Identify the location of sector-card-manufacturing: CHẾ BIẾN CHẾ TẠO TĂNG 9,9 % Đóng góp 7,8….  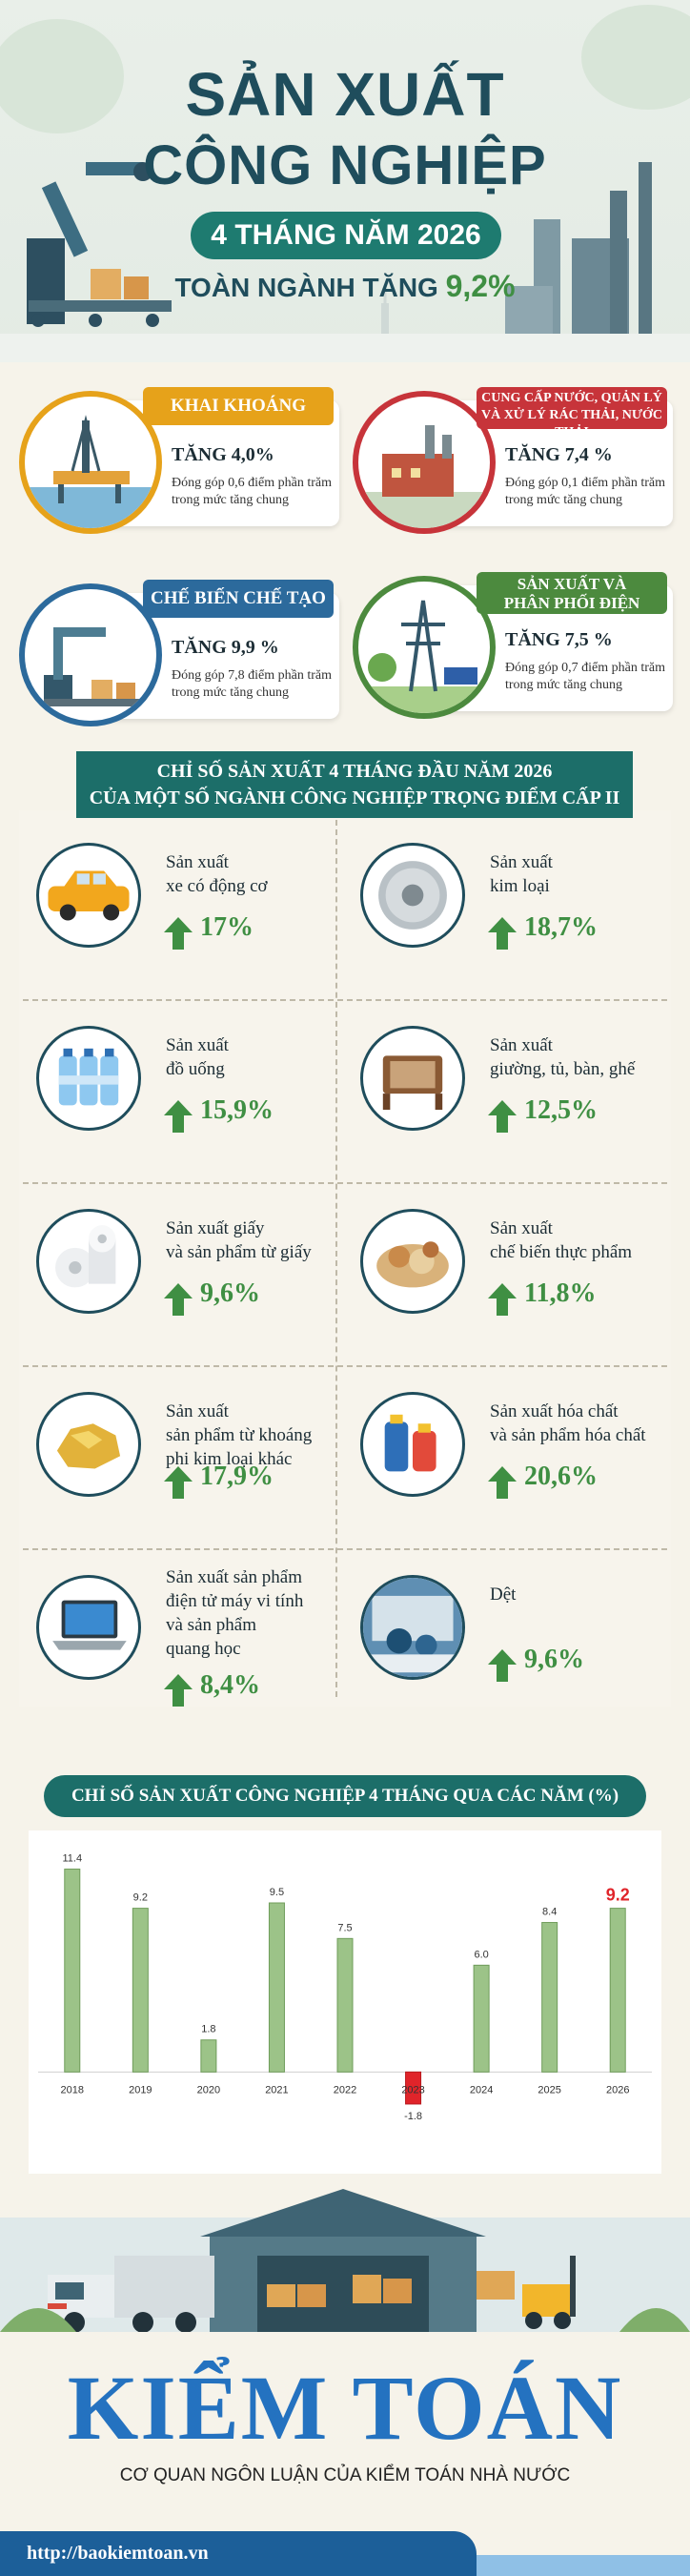
(179, 653).